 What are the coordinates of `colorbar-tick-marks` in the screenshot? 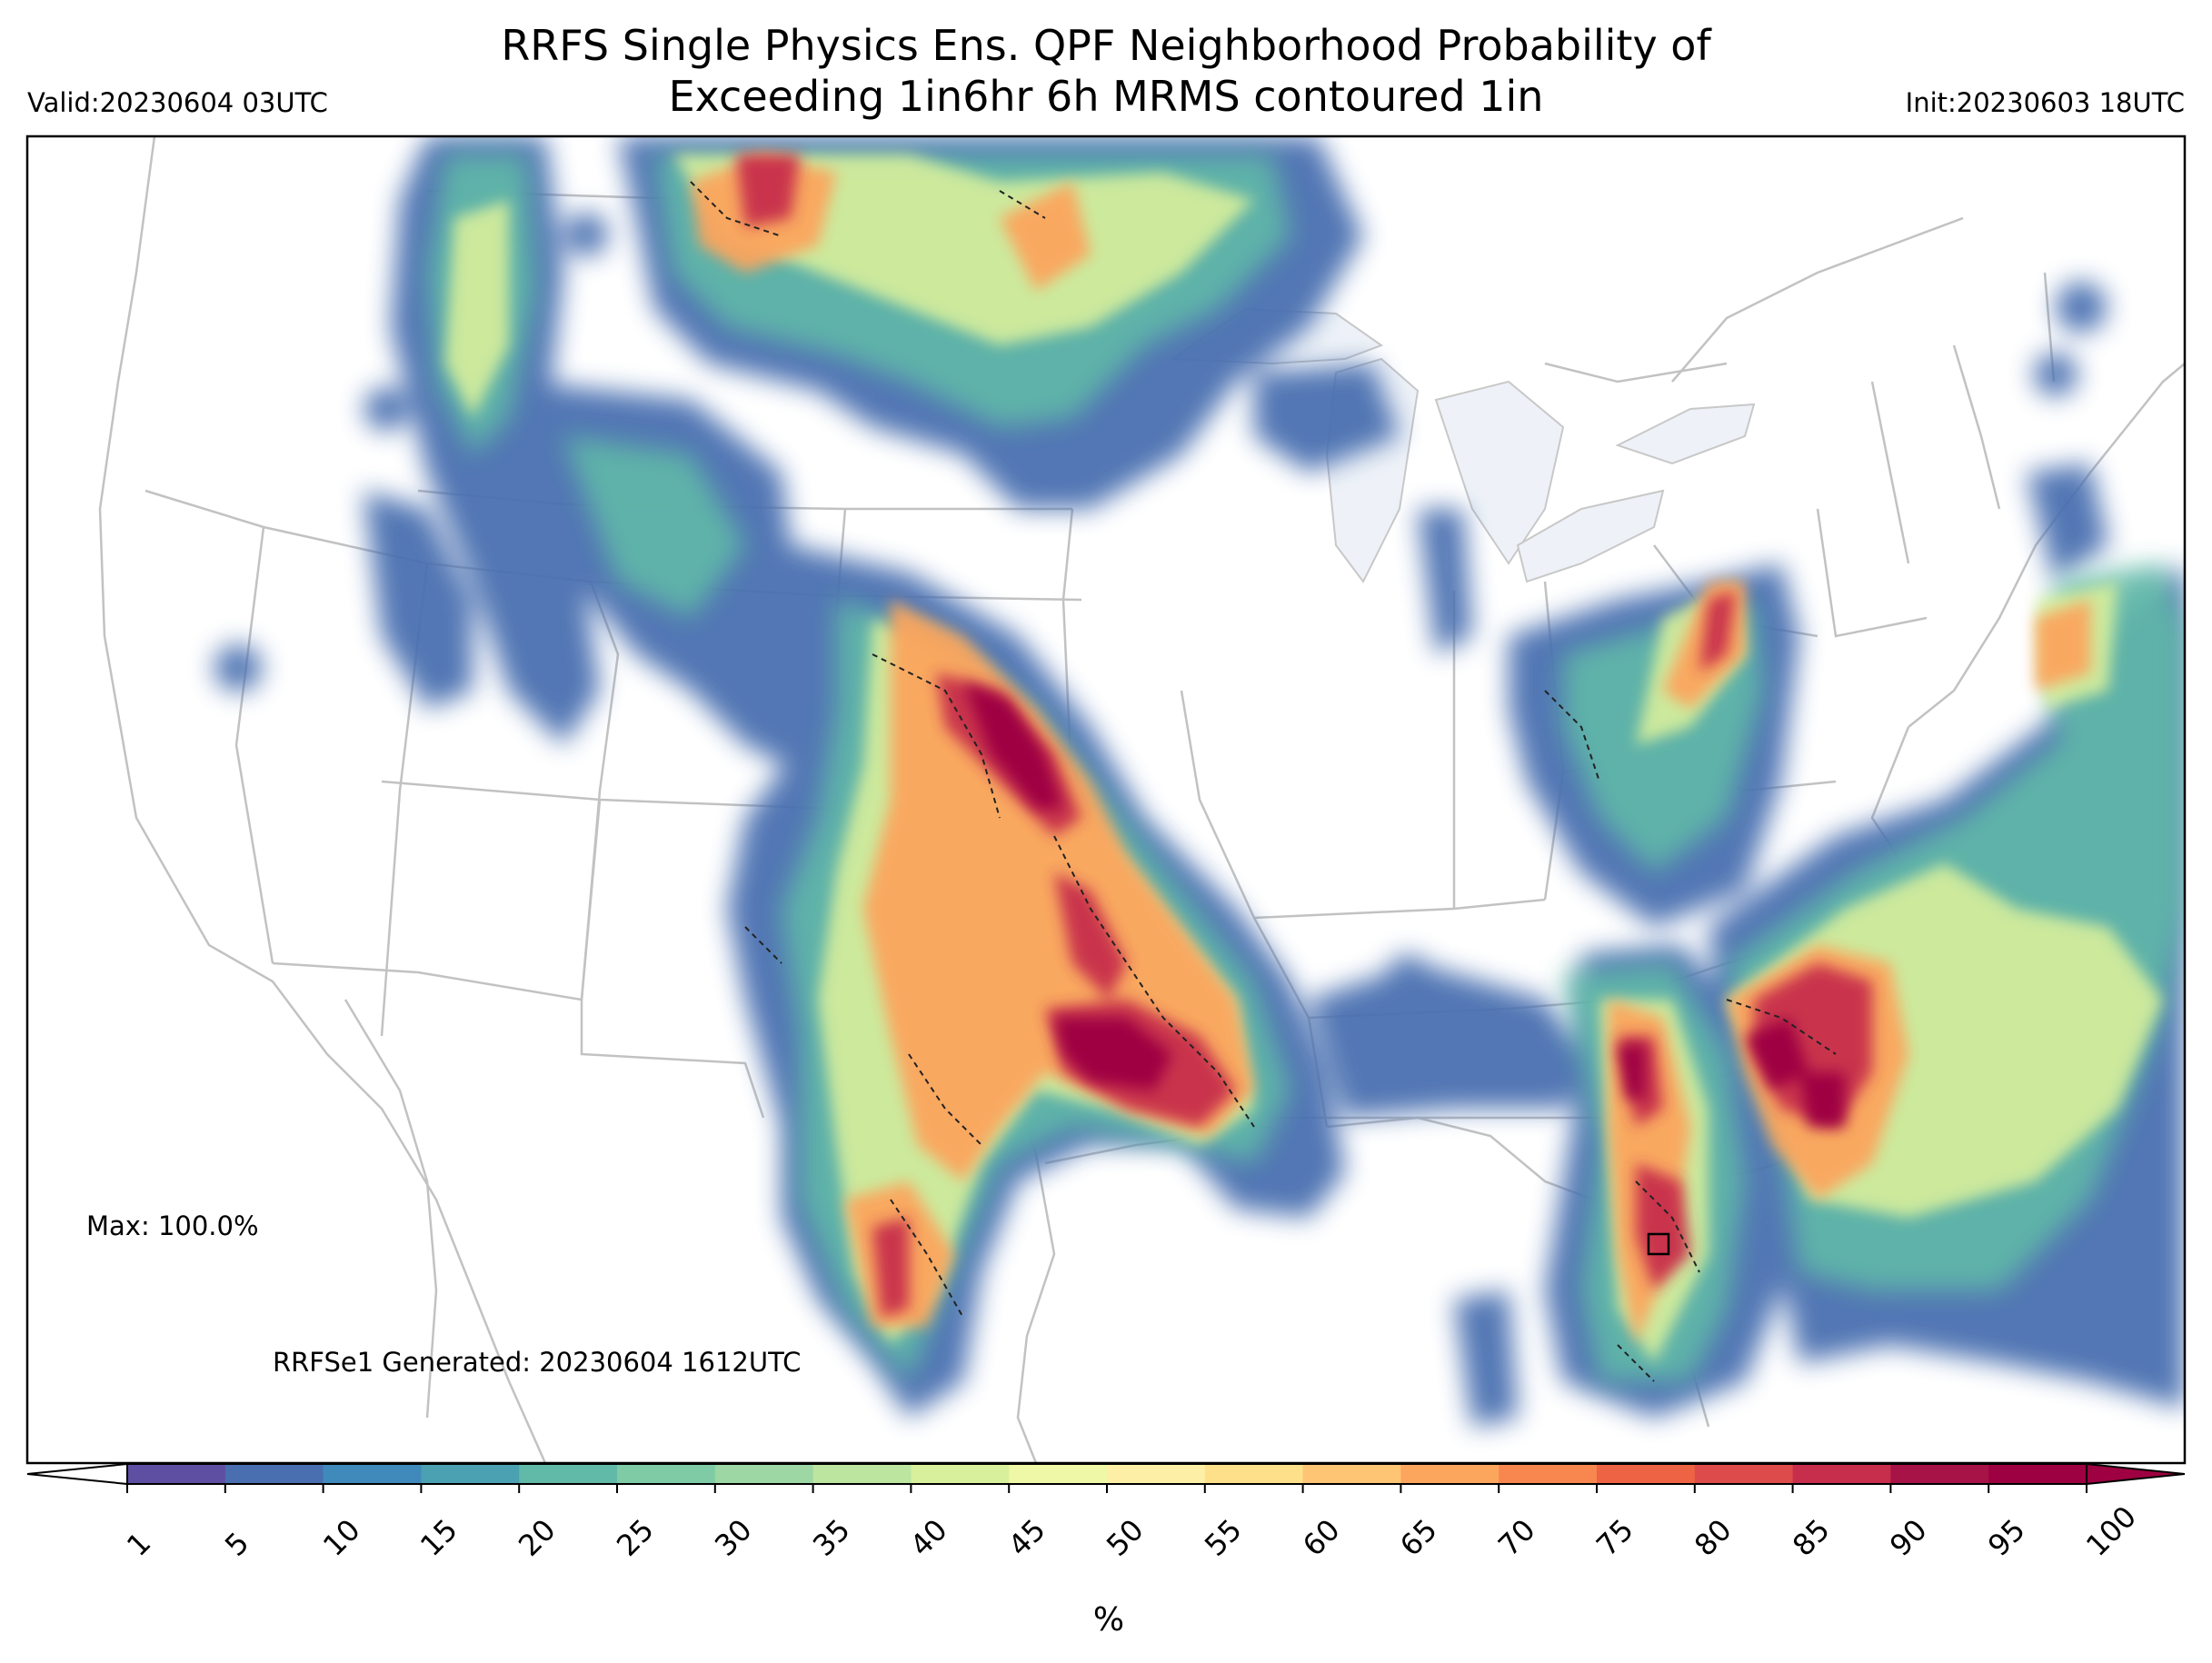 It's located at (1106, 1488).